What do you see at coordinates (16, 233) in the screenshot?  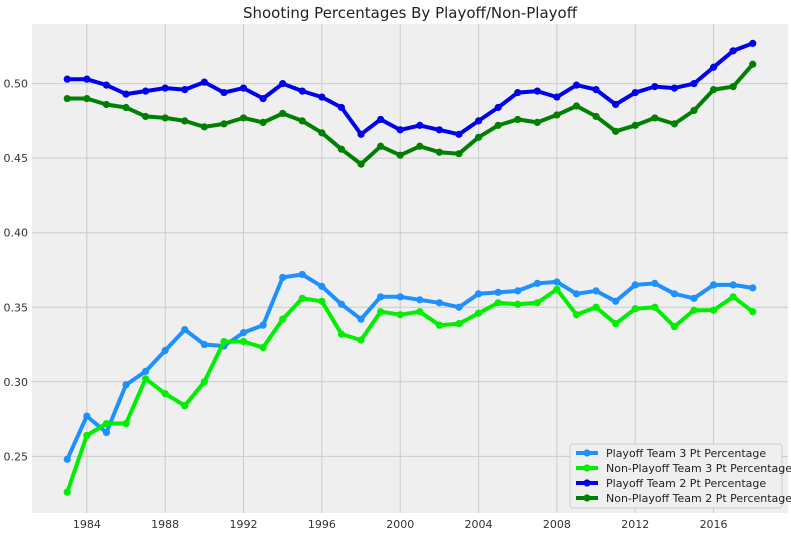 I see `y-tick-label: 0.40` at bounding box center [16, 233].